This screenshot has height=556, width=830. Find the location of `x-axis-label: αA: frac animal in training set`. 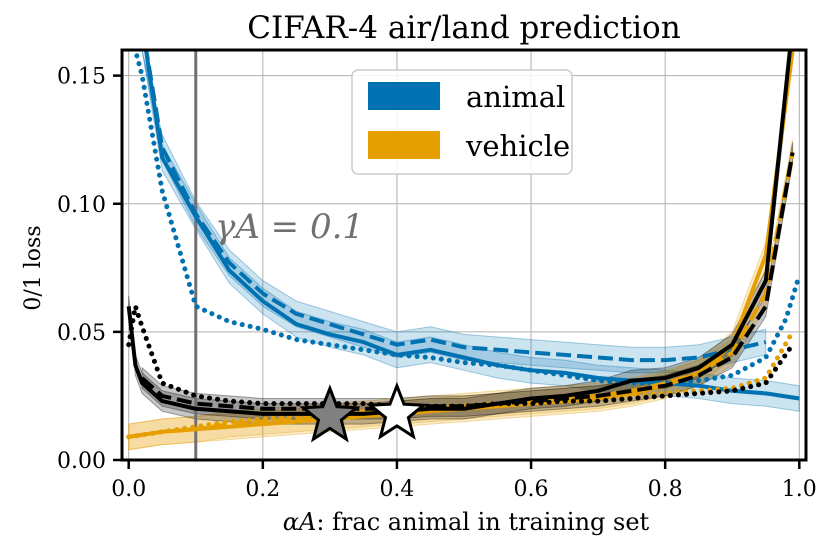

x-axis-label: αA: frac animal in training set is located at coordinates (466, 522).